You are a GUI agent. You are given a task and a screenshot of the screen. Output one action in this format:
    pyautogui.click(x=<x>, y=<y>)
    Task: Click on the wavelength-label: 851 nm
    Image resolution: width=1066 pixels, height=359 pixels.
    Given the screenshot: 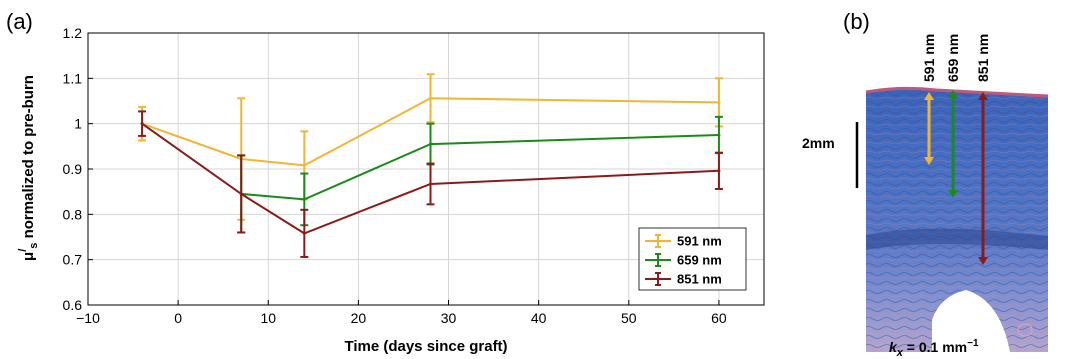 What is the action you would take?
    pyautogui.click(x=983, y=58)
    